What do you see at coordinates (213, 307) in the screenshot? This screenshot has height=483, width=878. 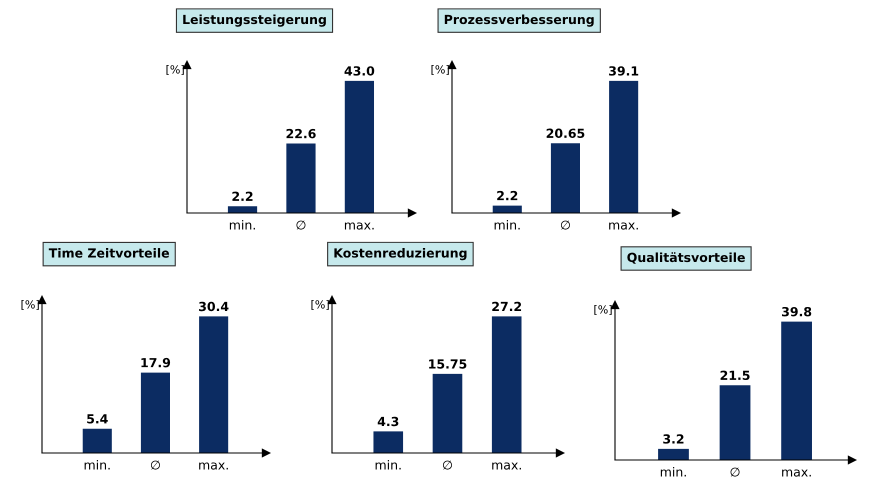 I see `data-label: 30.4` at bounding box center [213, 307].